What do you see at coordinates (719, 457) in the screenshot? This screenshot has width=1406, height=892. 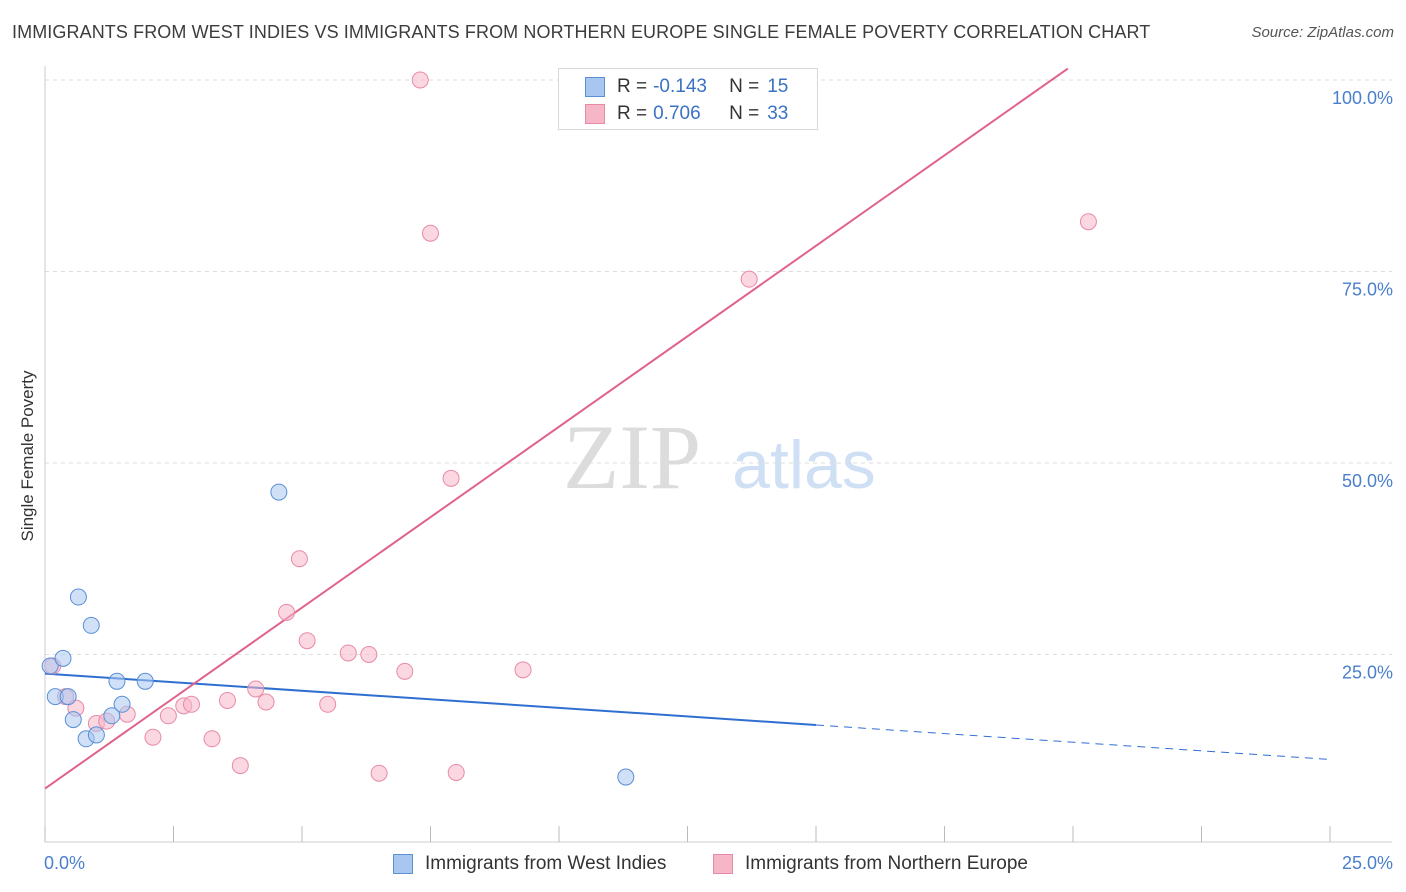 I see `watermark: ZIP atlas` at bounding box center [719, 457].